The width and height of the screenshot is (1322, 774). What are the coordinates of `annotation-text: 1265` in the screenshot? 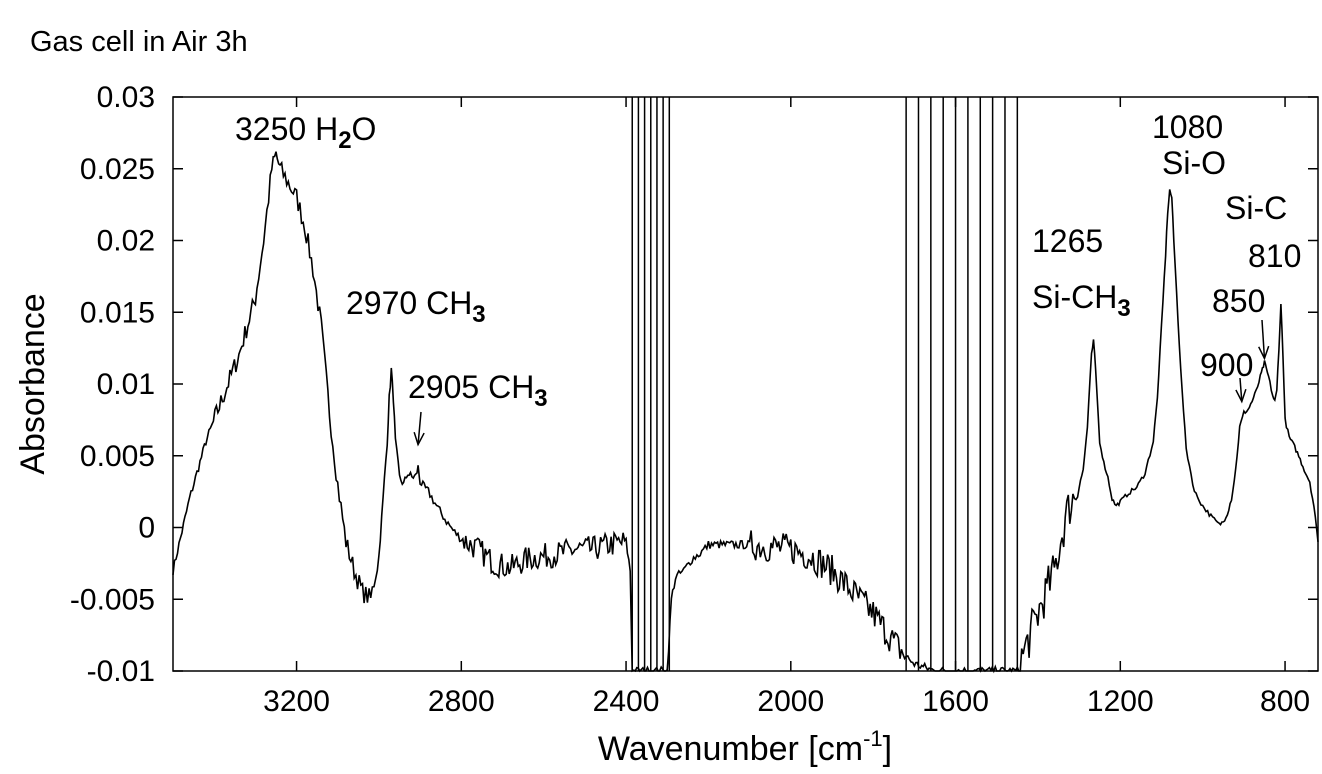 It's located at (1067, 241).